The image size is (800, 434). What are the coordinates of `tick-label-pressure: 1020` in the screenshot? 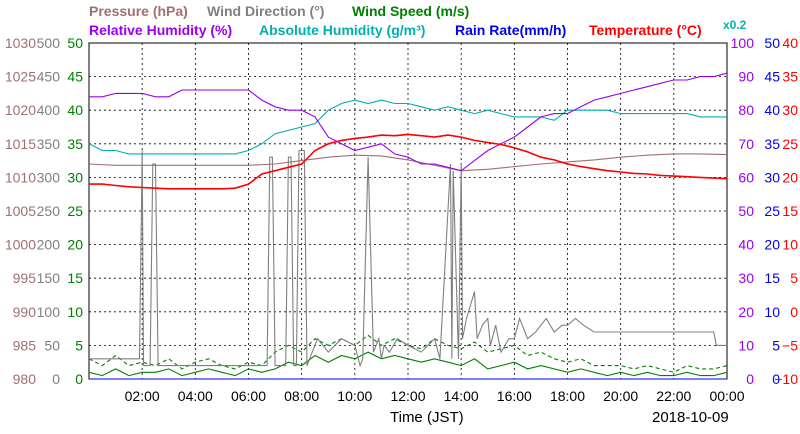 It's located at (20, 110).